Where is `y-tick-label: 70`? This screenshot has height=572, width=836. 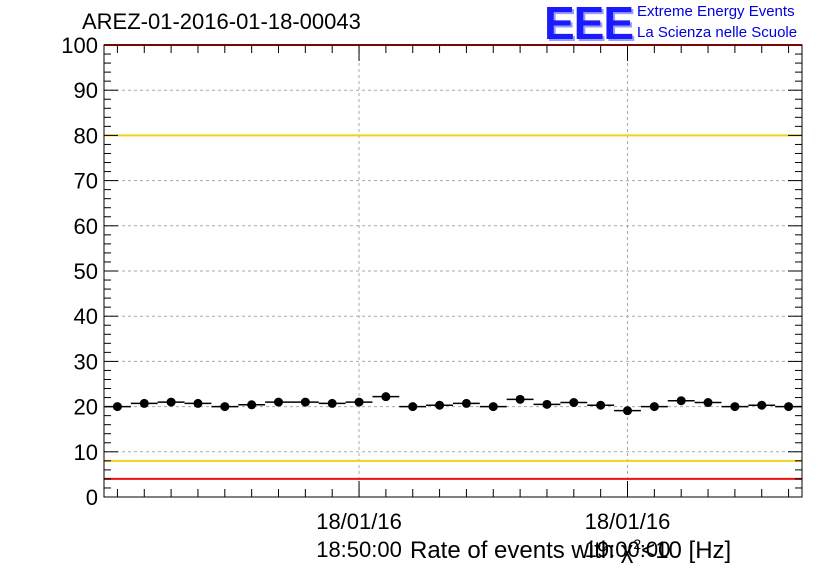 y-tick-label: 70 is located at coordinates (86, 181).